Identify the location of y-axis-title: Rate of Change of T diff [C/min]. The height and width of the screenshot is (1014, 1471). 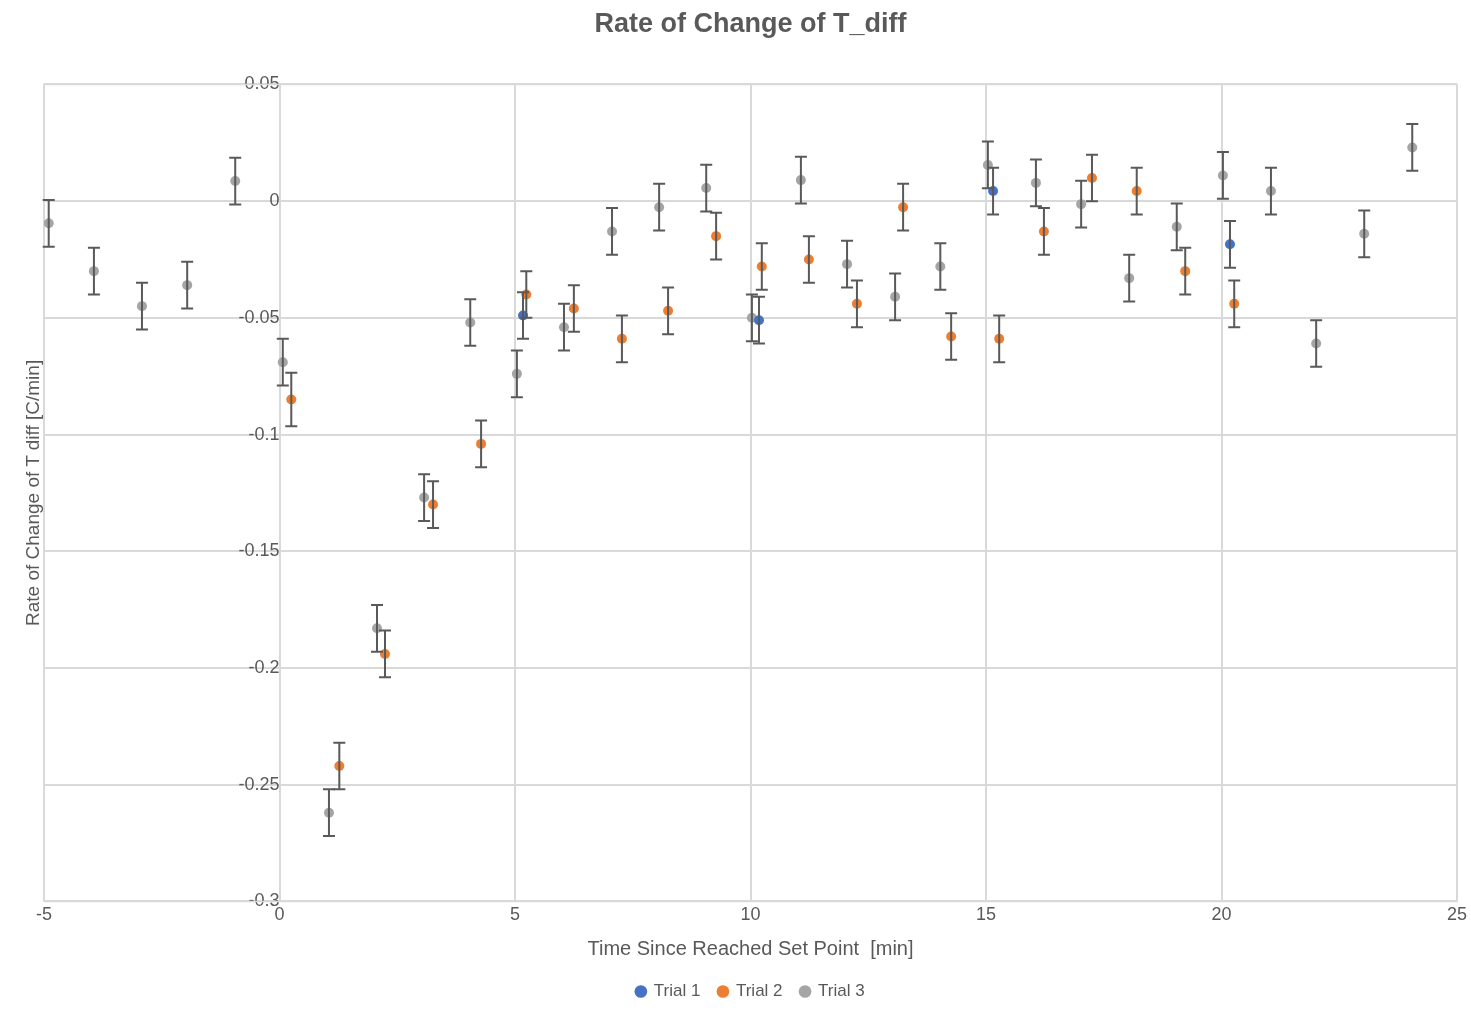
(33, 492).